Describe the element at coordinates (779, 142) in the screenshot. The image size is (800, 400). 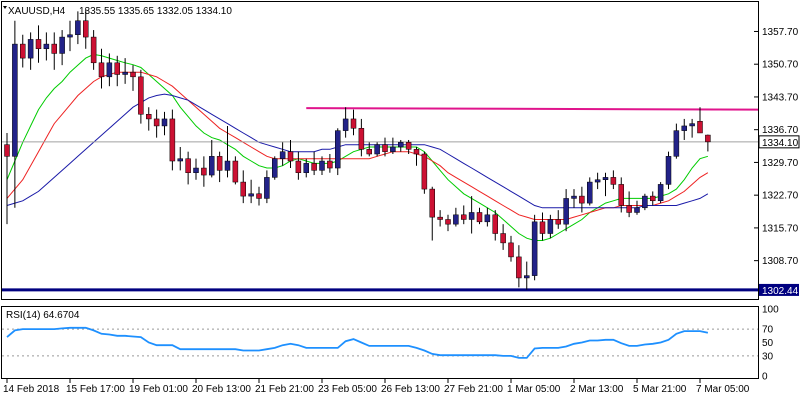
I see `current-price-tag` at that location.